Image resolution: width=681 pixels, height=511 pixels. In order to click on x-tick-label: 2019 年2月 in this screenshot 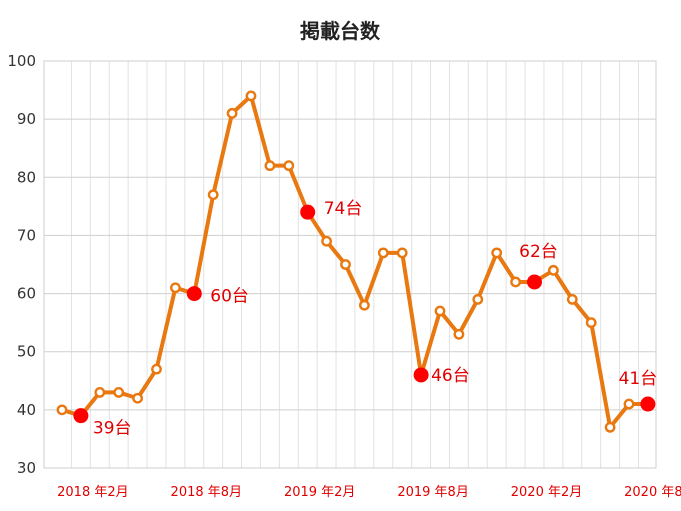, I will do `click(320, 492)`.